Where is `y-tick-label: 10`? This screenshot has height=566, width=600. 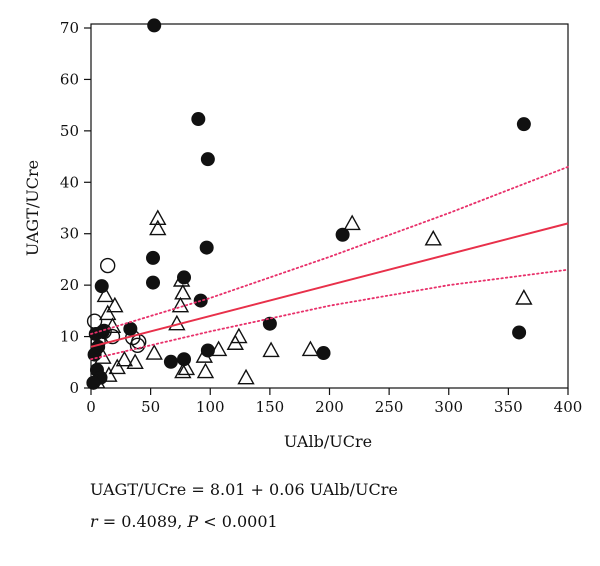
y-tick-label: 10 is located at coordinates (69, 337).